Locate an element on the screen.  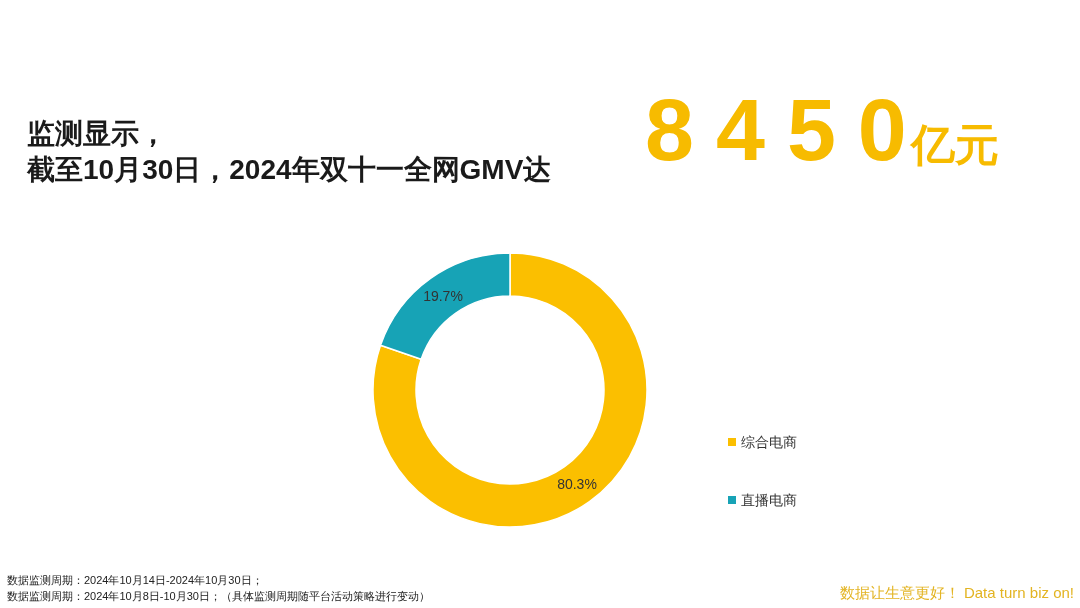
title: 监测显示， is located at coordinates (97, 133).